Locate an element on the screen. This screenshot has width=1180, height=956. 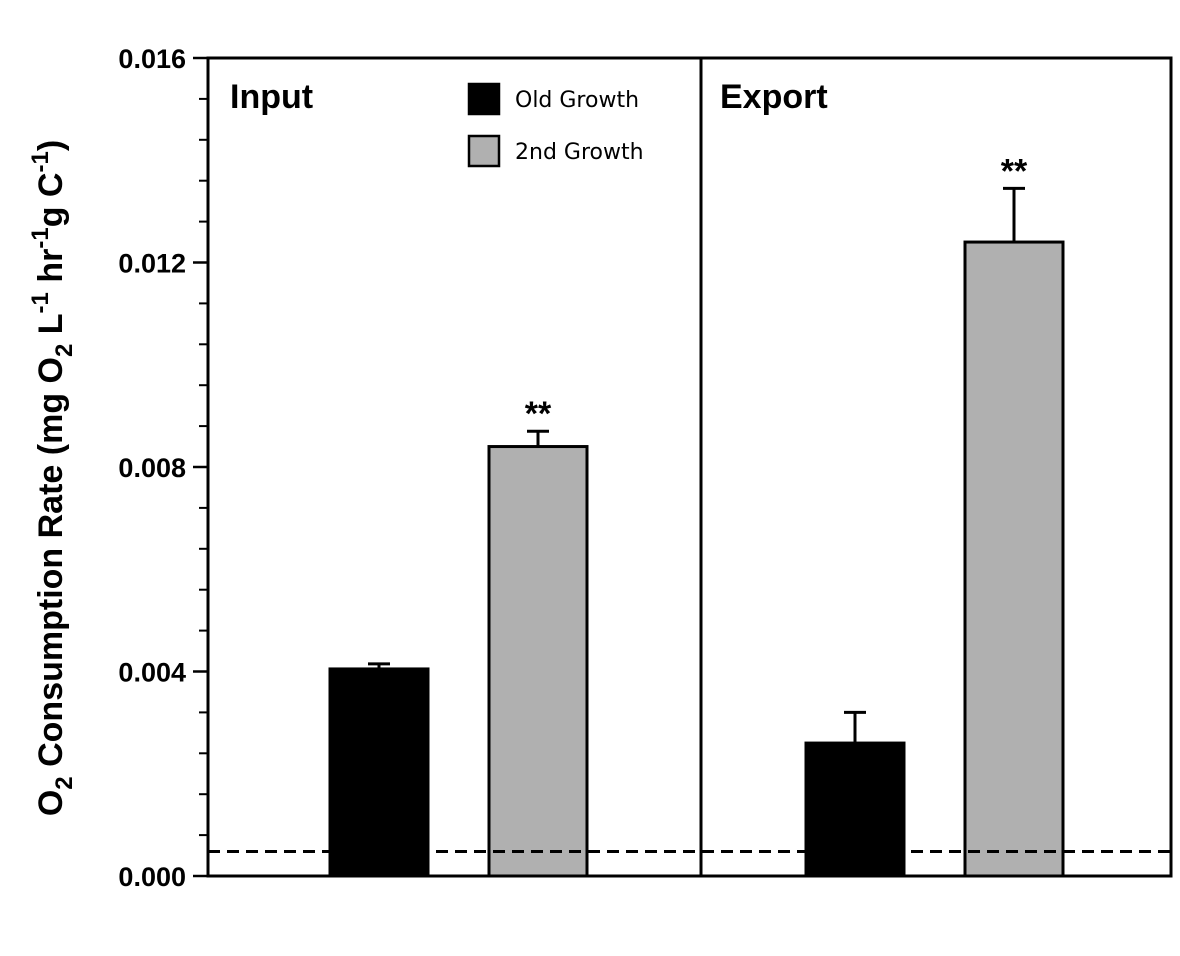
y-tick-label: 0.016 is located at coordinates (152, 59).